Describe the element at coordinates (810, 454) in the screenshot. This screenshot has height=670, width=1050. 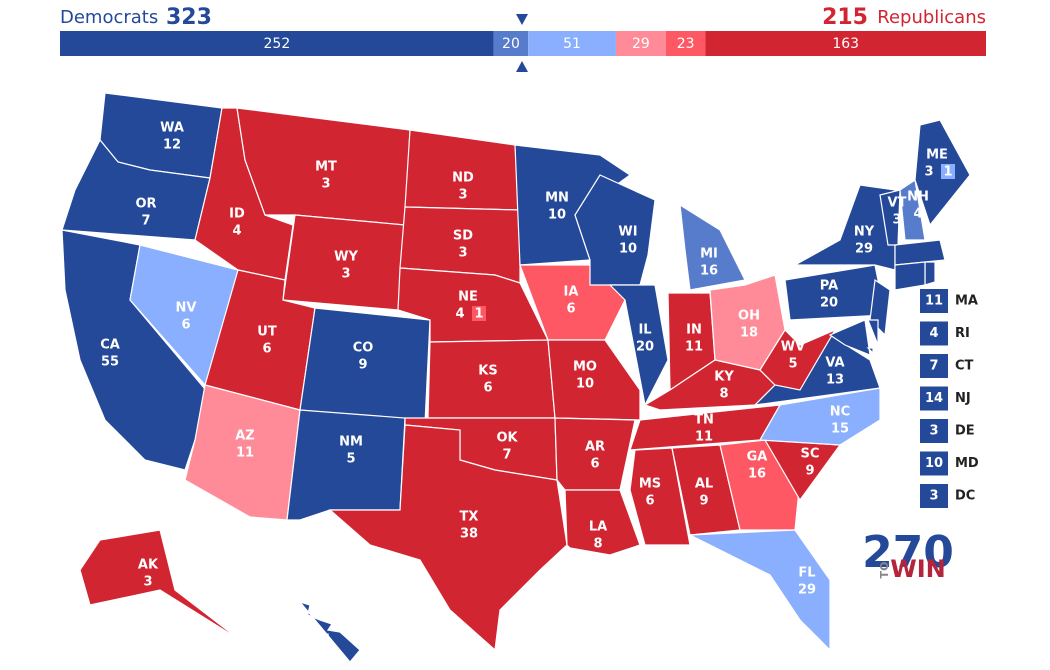
I see `state-abbr: SC` at that location.